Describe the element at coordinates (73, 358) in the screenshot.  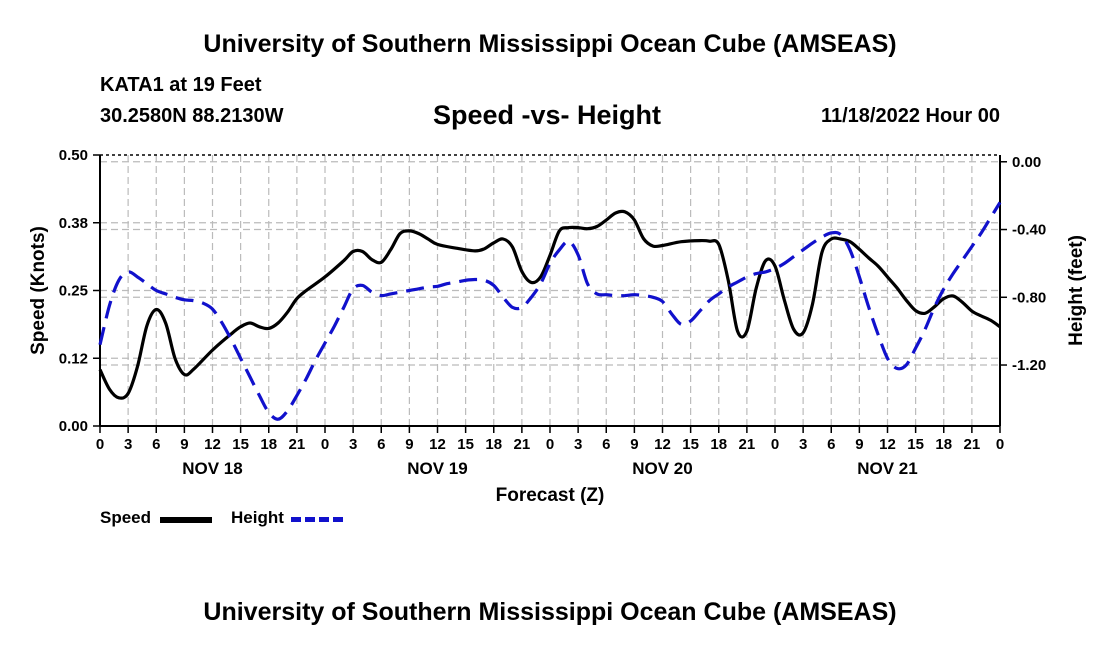
I see `y-tick-label: 0.12` at that location.